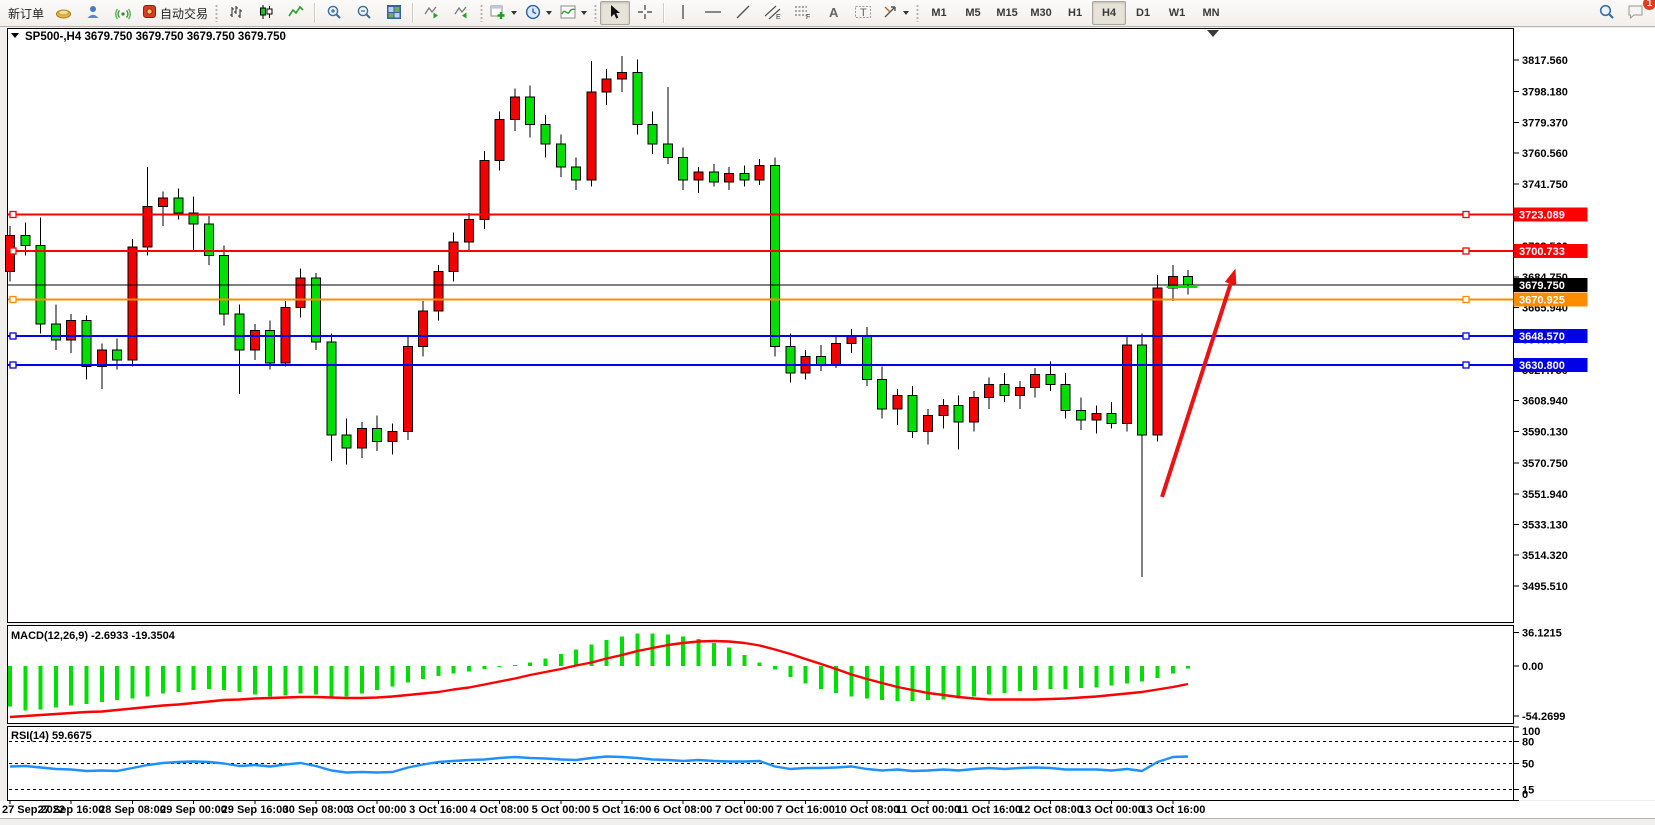 The width and height of the screenshot is (1655, 825). What do you see at coordinates (1007, 13) in the screenshot?
I see `timeframe-m15-button: M15` at bounding box center [1007, 13].